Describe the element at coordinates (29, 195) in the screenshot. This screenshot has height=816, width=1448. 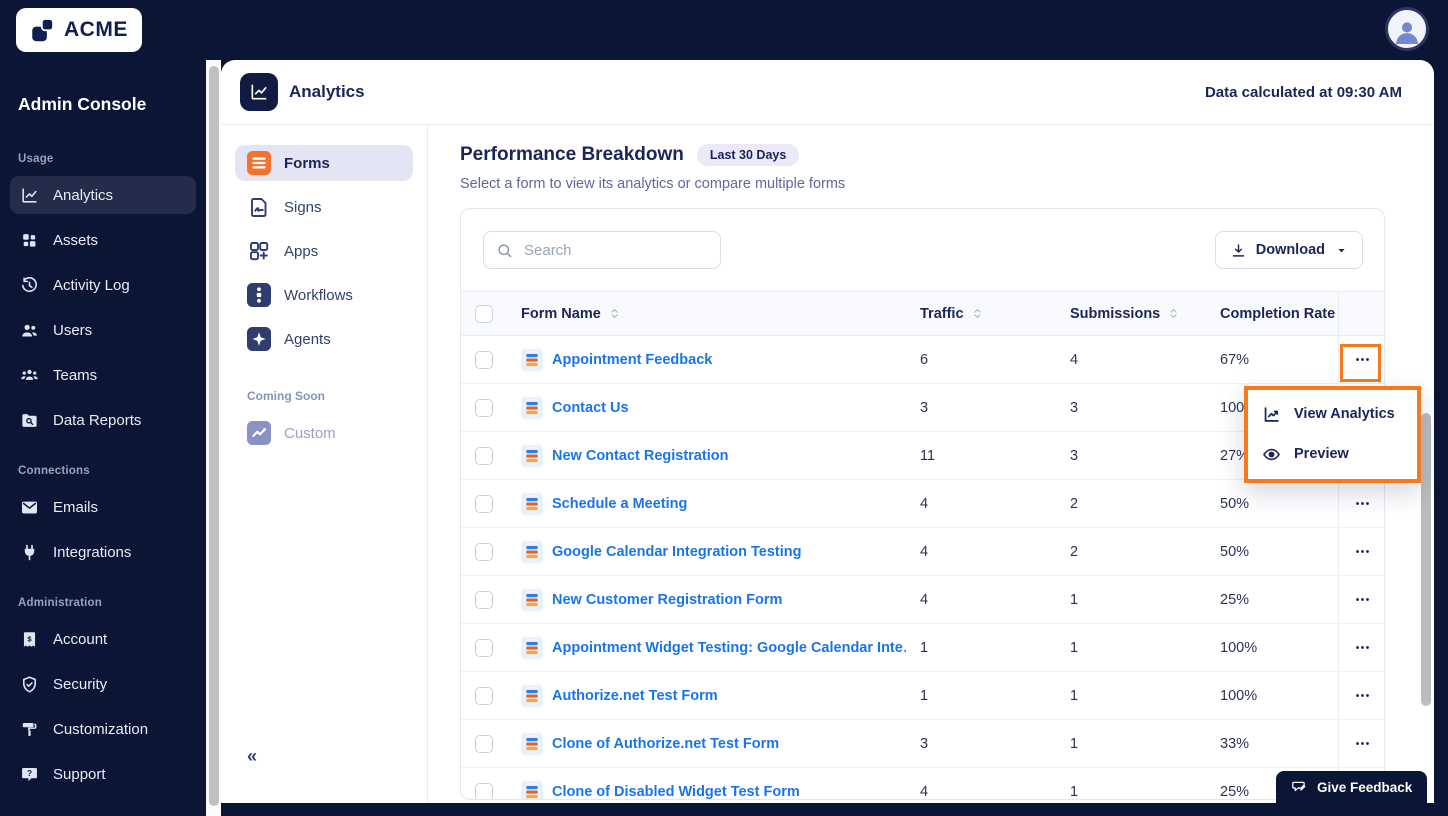
I see `analytics-icon` at that location.